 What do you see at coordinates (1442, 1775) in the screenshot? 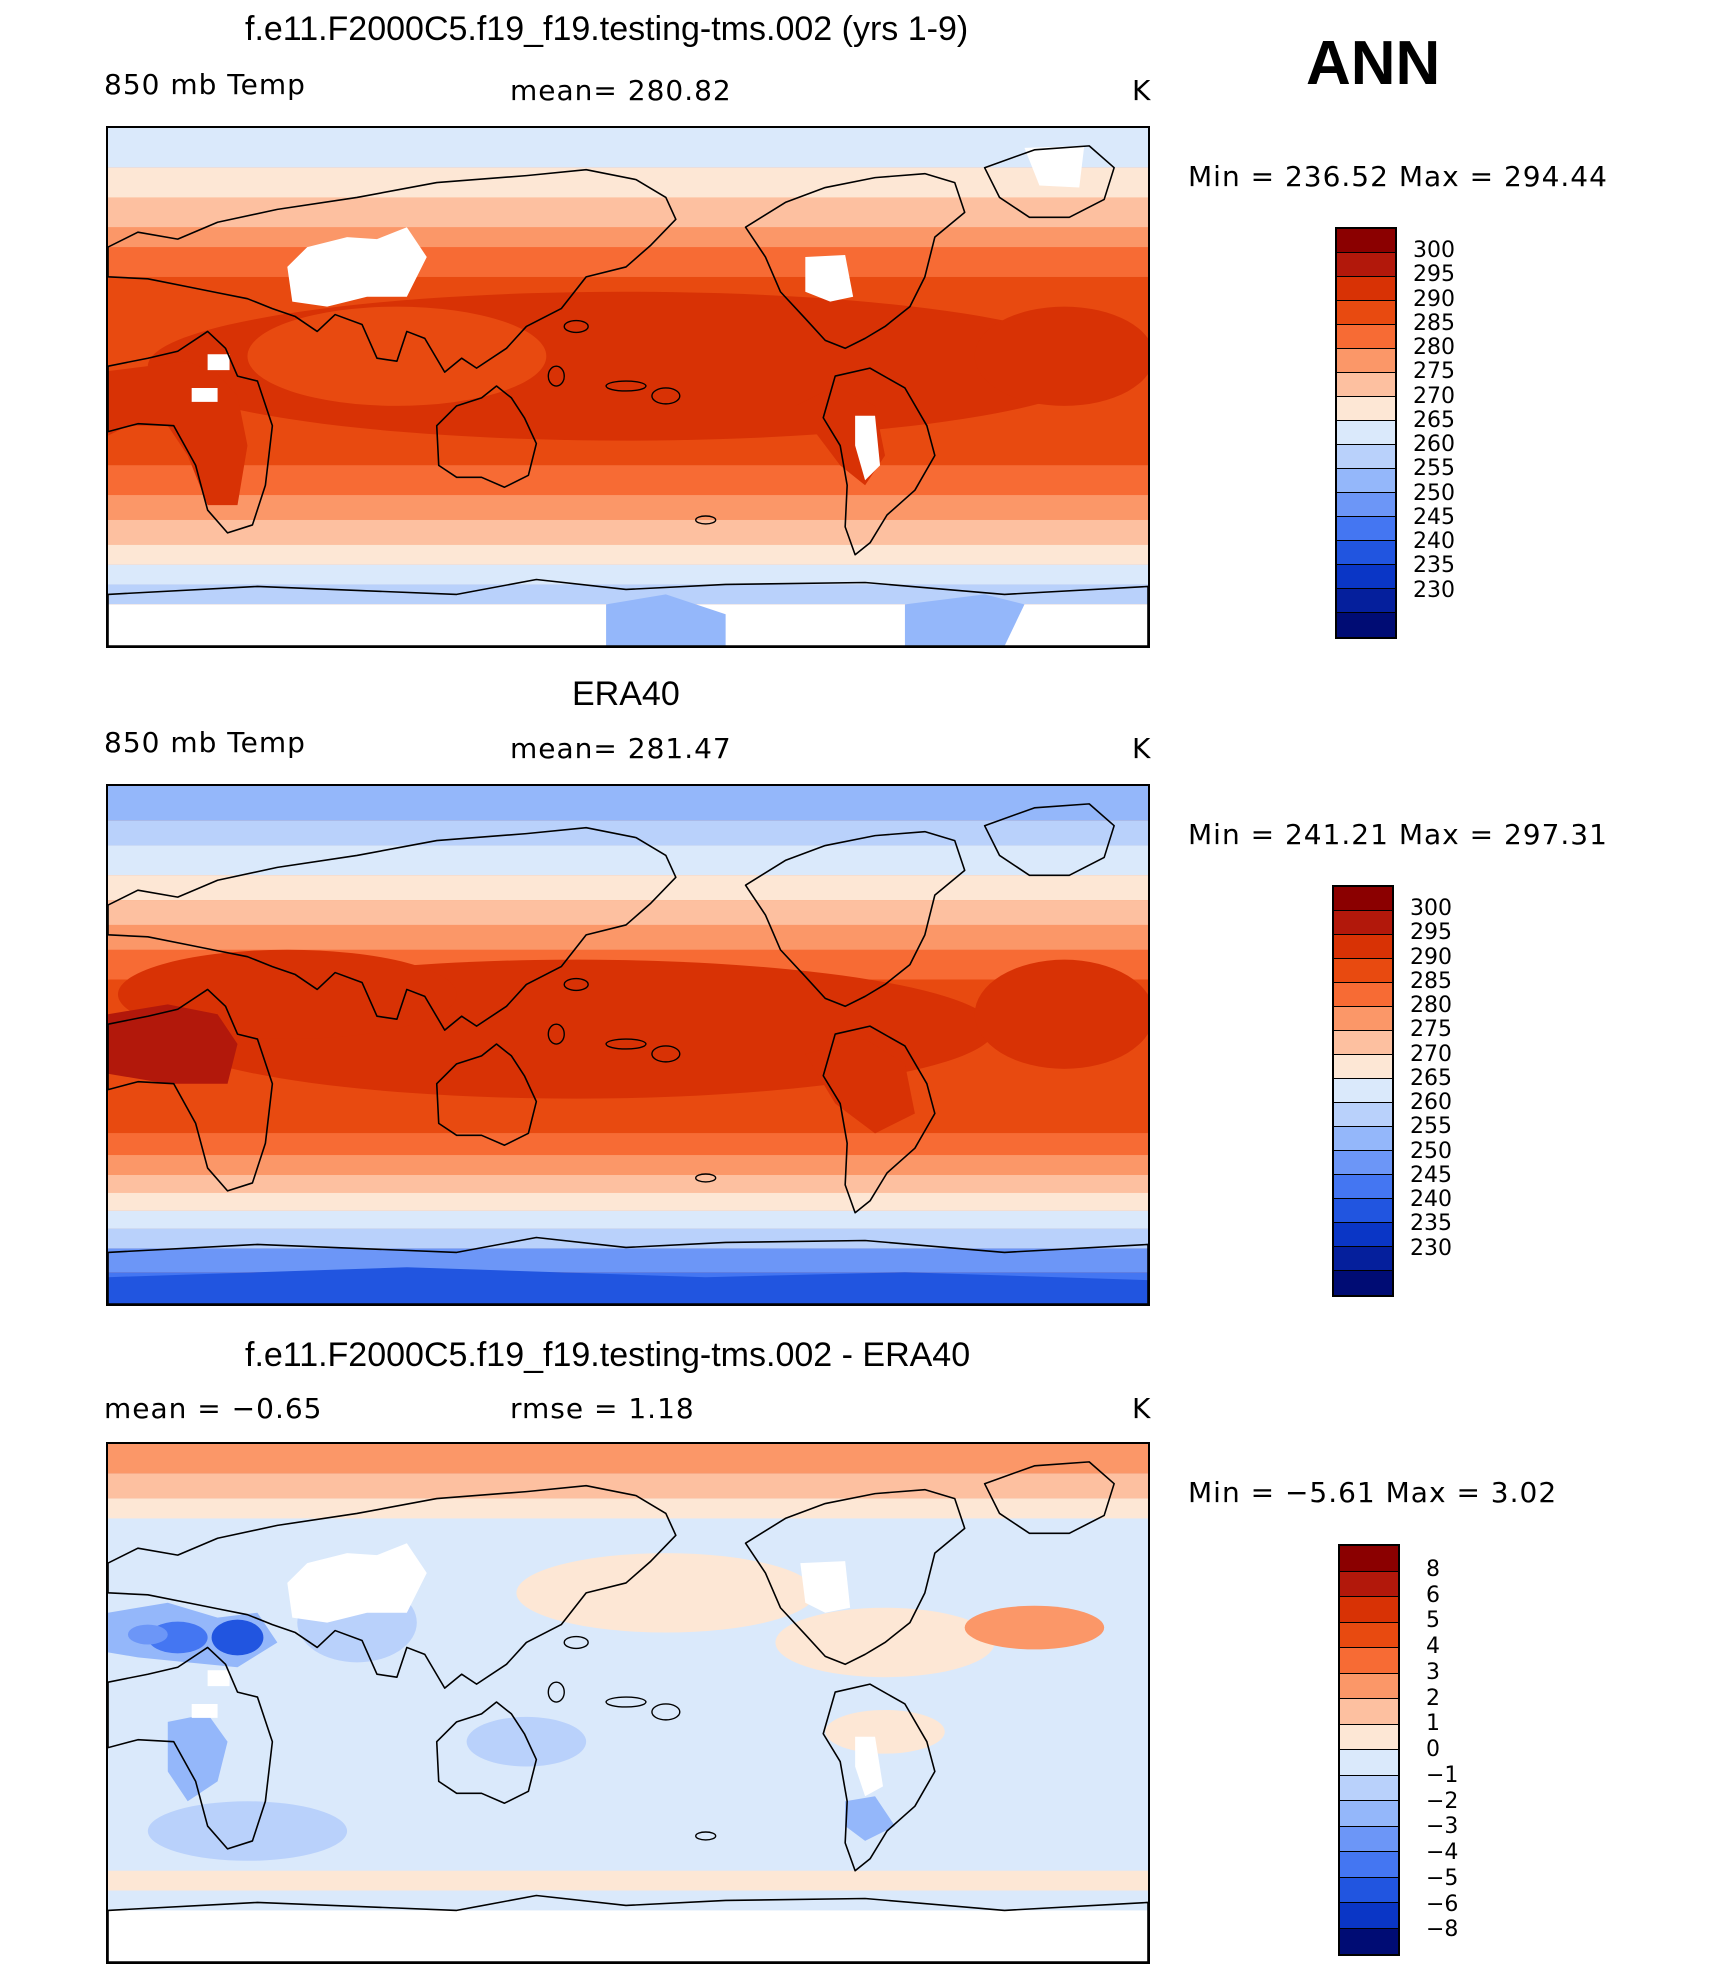
I see `colorbar-label: −1` at bounding box center [1442, 1775].